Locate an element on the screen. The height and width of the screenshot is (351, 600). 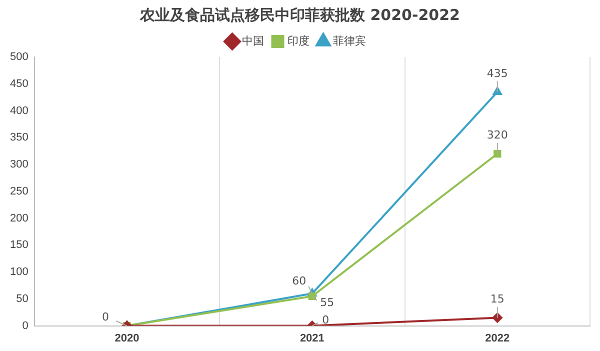
data-label: 60 is located at coordinates (299, 281).